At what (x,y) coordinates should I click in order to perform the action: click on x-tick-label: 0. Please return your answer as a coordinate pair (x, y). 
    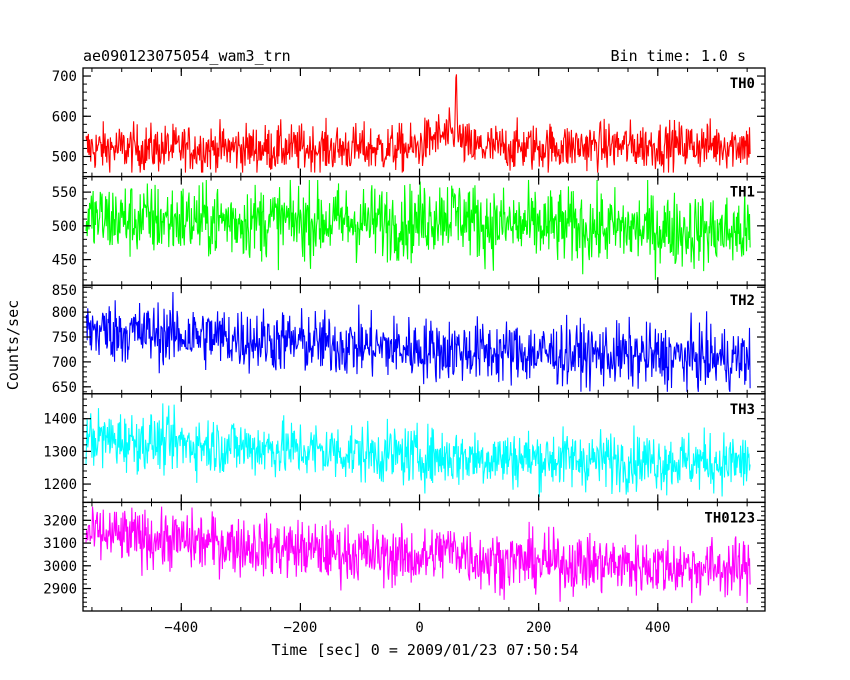
    Looking at the image, I should click on (419, 628).